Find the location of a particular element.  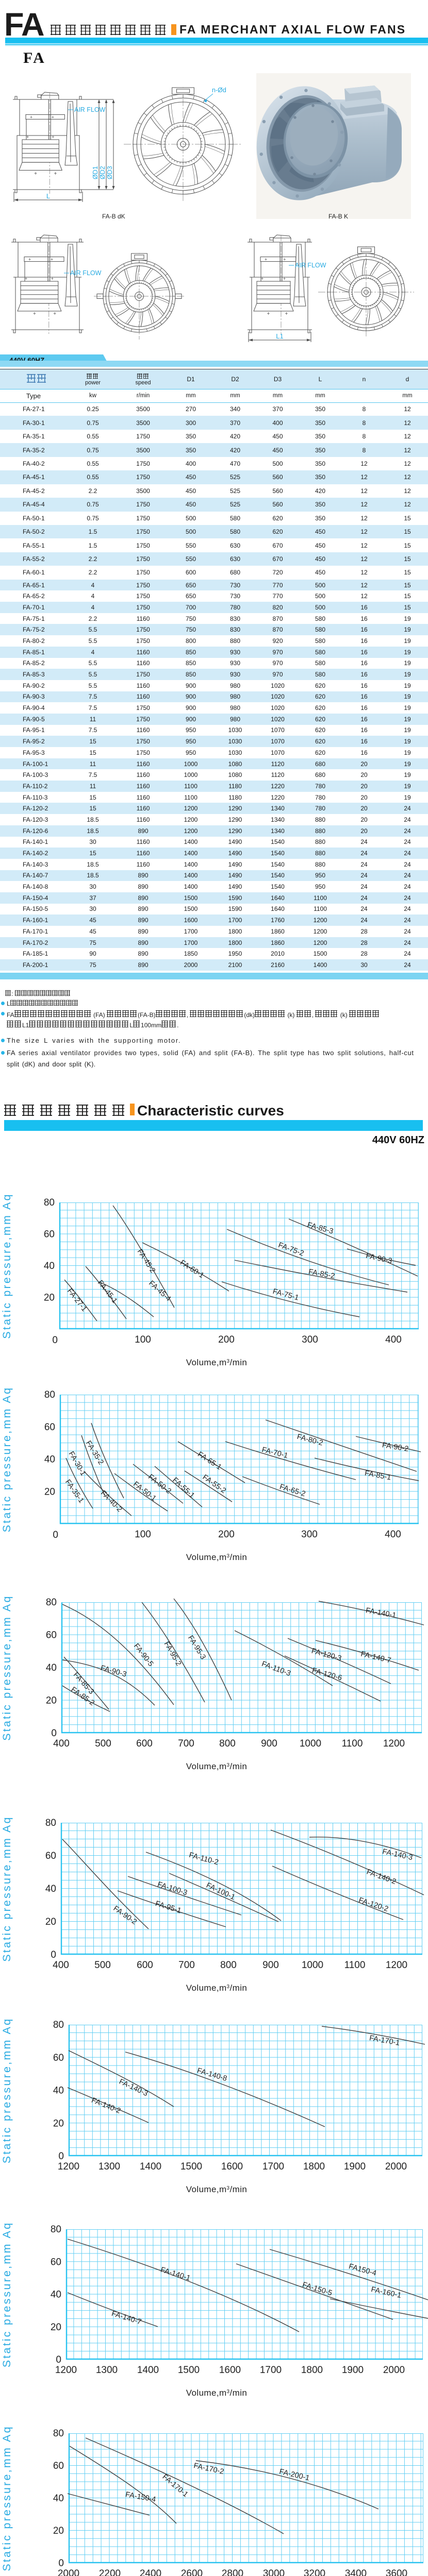

svg-text: 700 is located at coordinates (186, 1743).